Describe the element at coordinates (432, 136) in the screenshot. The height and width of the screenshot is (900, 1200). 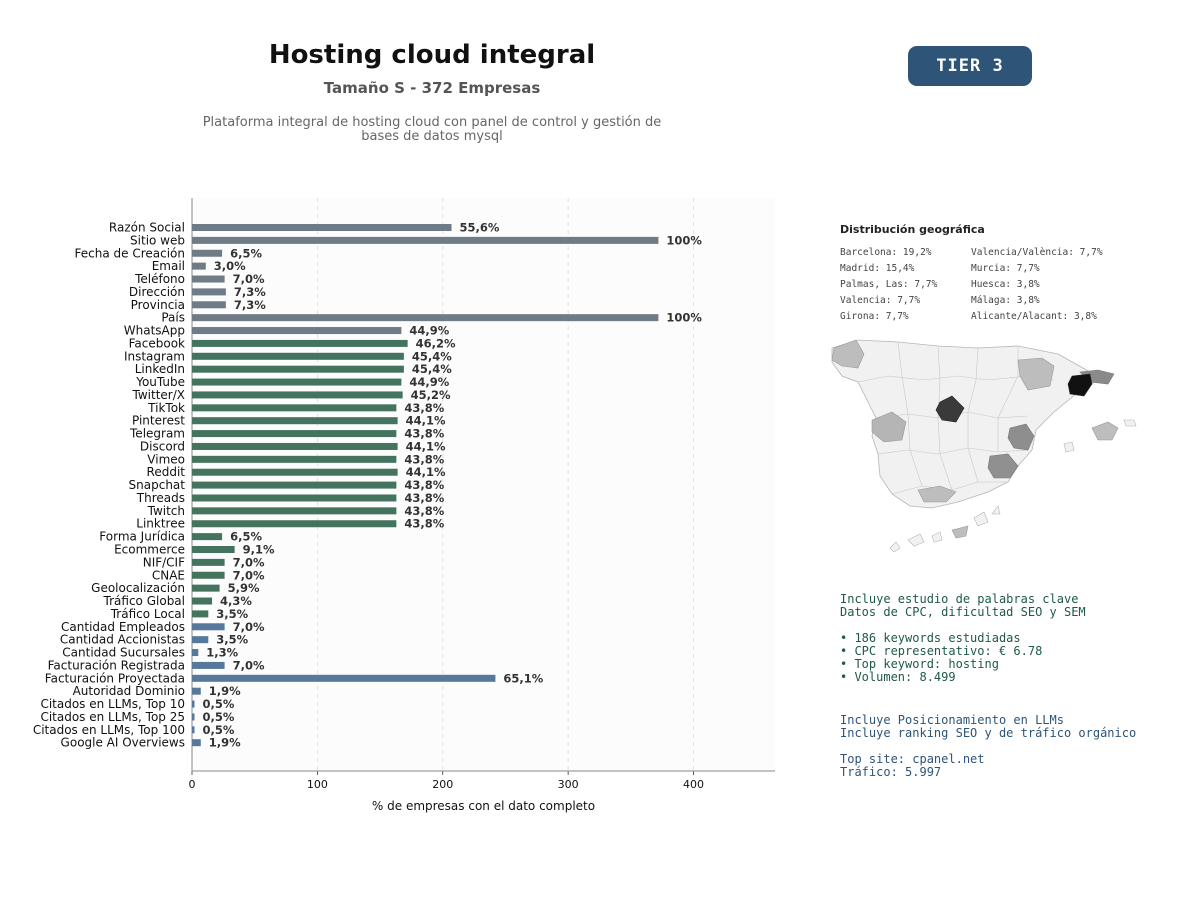
I see `description-line-2: bases de datos mysql` at that location.